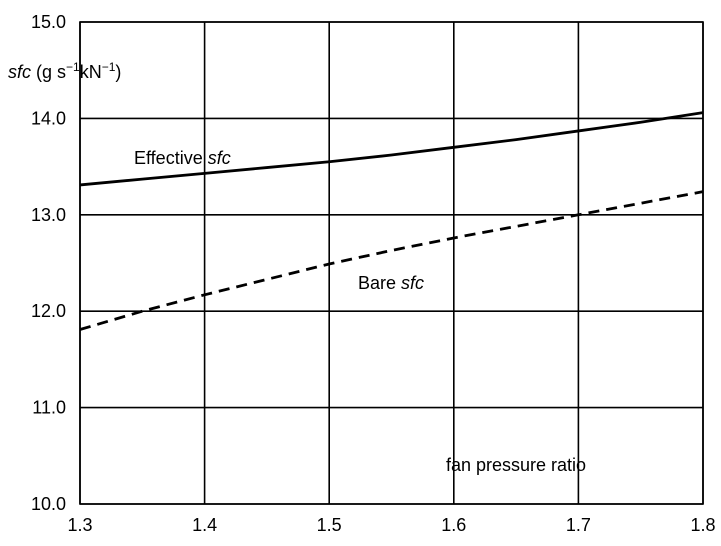  Describe the element at coordinates (64, 71) in the screenshot. I see `y-axis-label: sfc (g s−1kN−1)` at that location.